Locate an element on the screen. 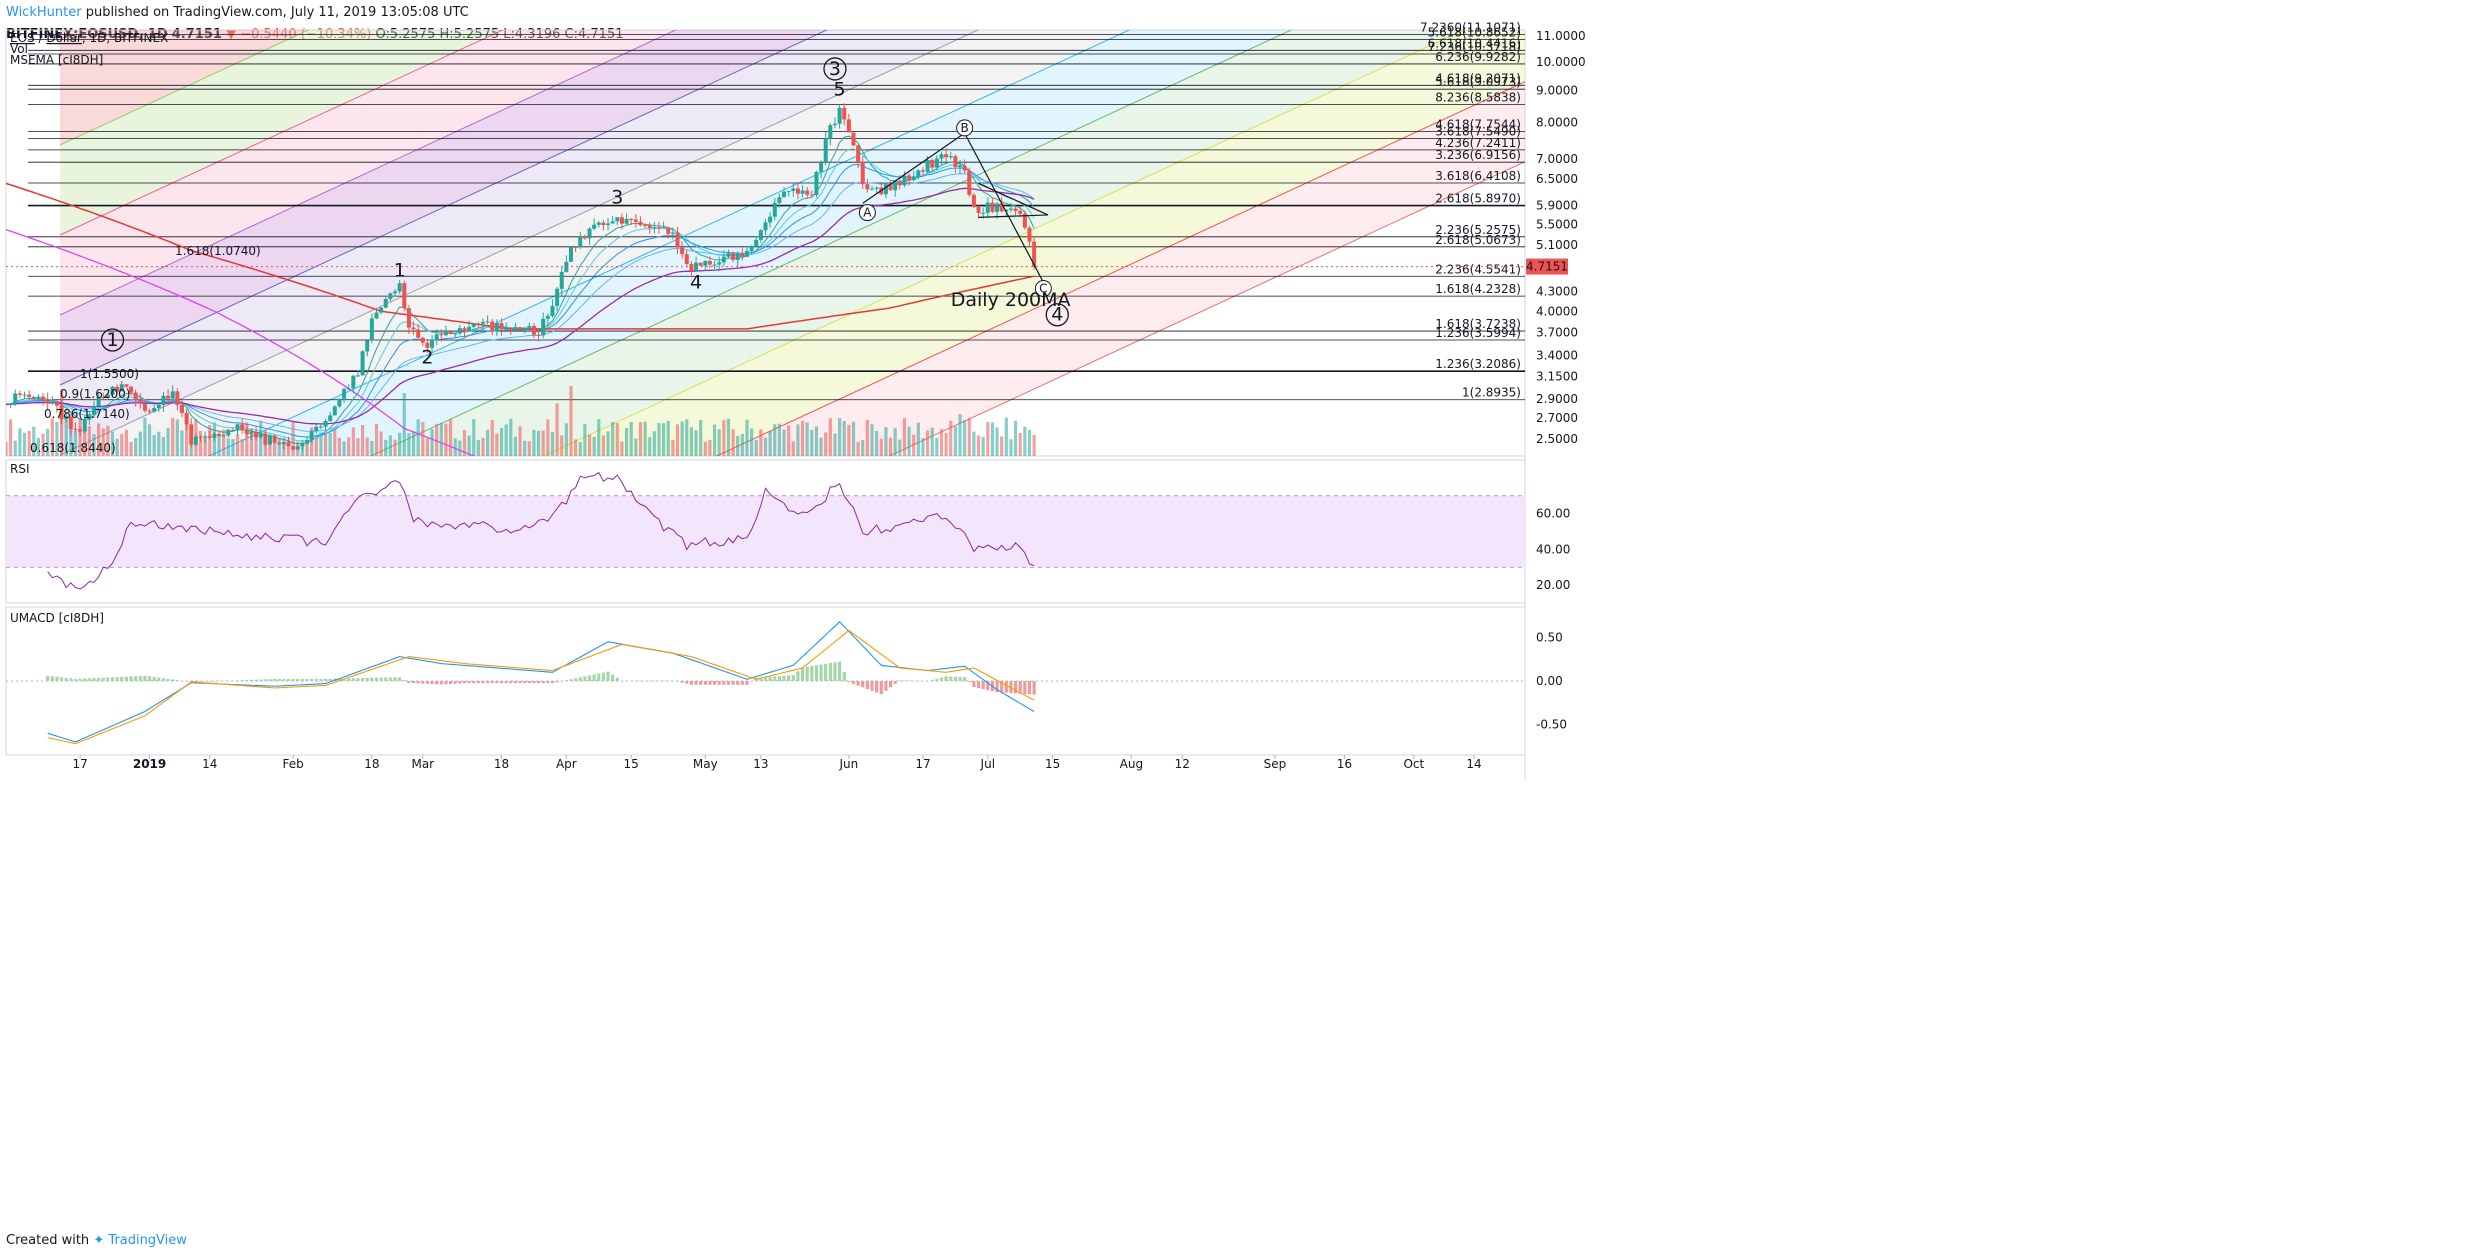 The height and width of the screenshot is (1258, 2468). ema-magenta-line is located at coordinates (241, 342).